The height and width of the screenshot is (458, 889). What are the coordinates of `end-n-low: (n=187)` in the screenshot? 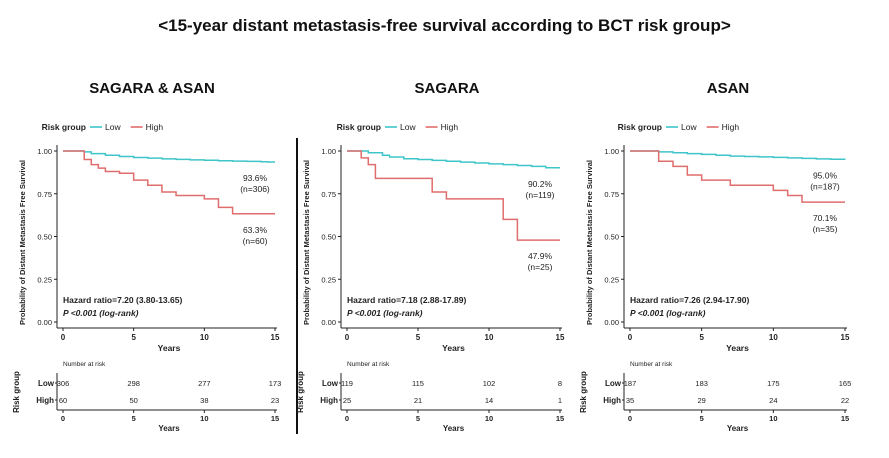 It's located at (825, 187).